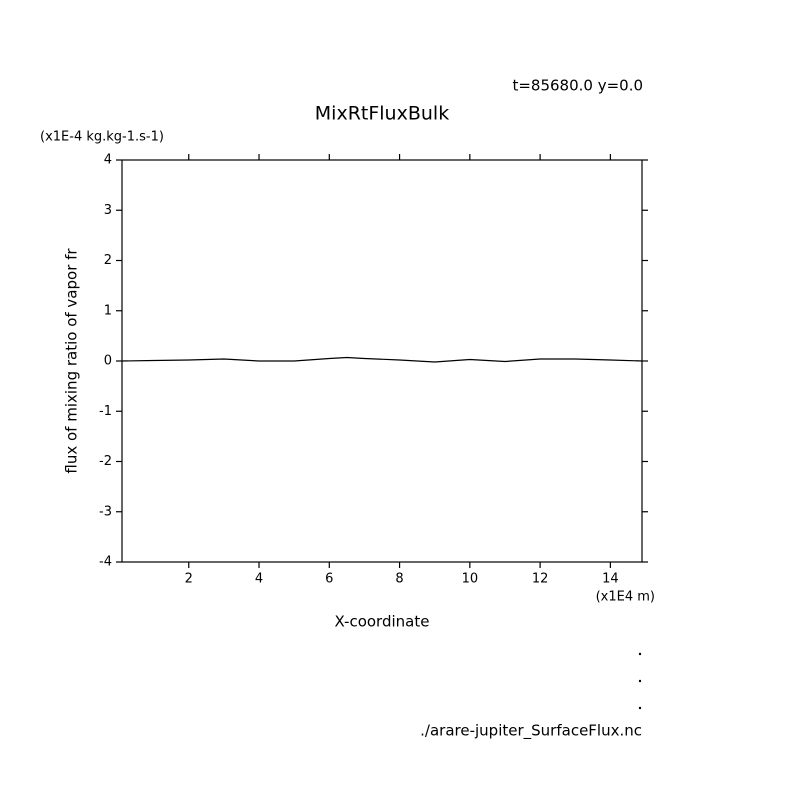 The width and height of the screenshot is (804, 804). I want to click on x-unit: (x1E4 m), so click(625, 597).